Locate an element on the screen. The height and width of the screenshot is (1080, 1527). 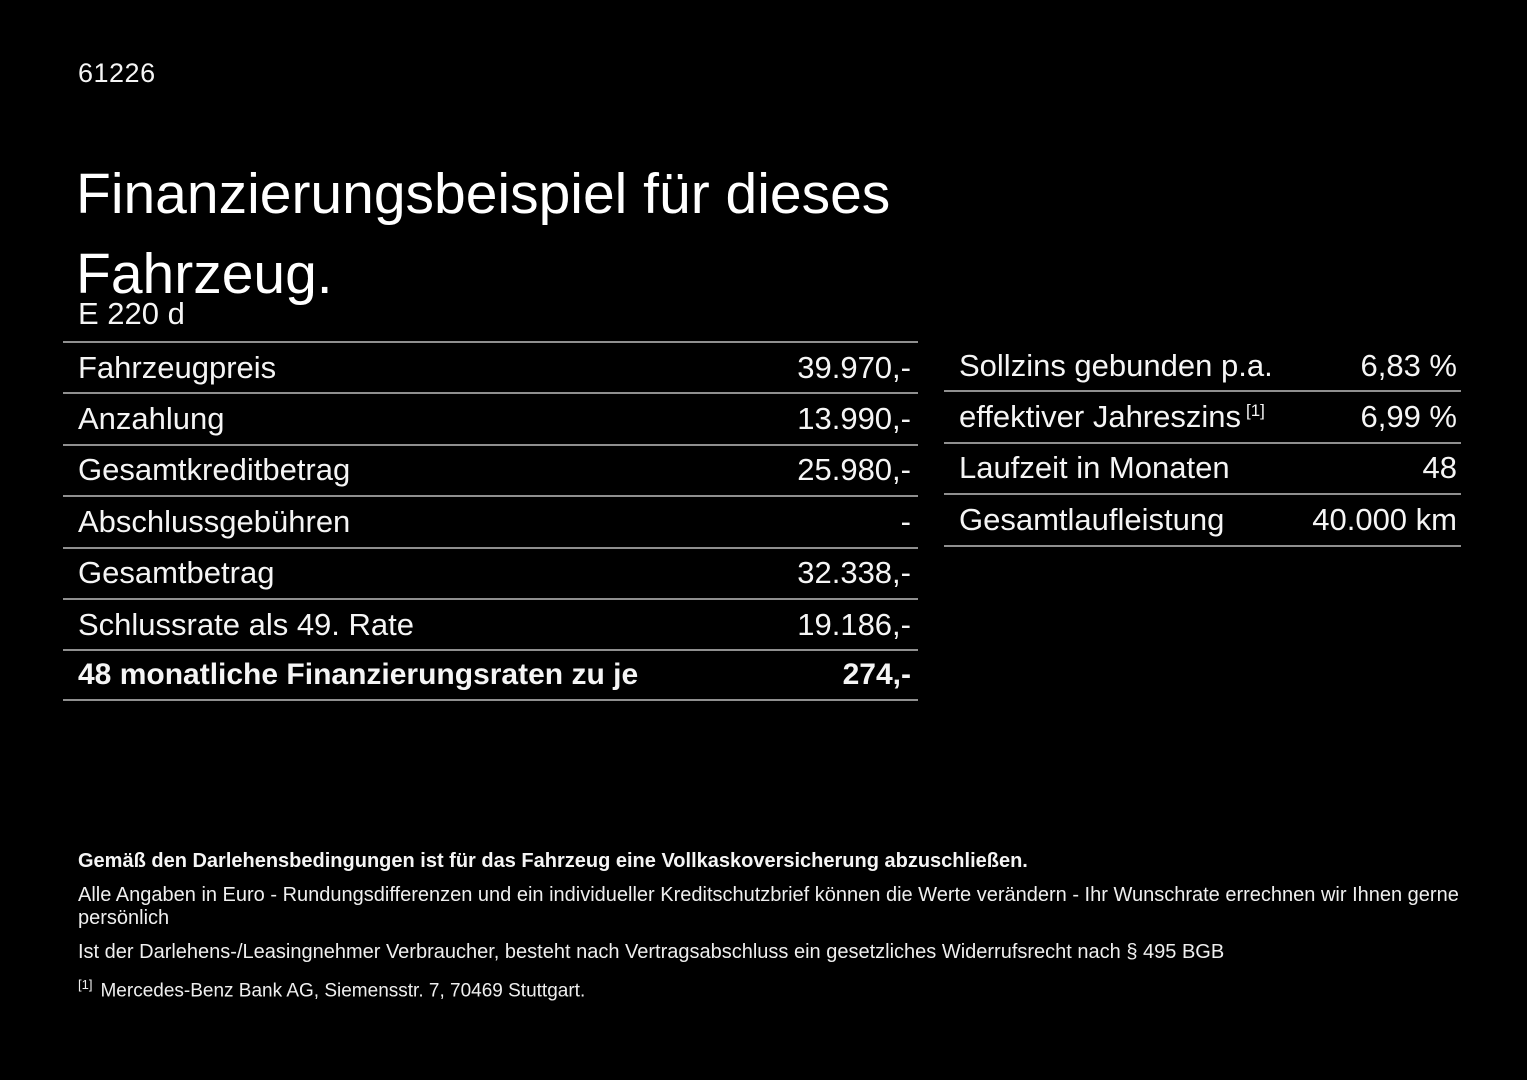
row-value: 6,99 % is located at coordinates (1408, 417).